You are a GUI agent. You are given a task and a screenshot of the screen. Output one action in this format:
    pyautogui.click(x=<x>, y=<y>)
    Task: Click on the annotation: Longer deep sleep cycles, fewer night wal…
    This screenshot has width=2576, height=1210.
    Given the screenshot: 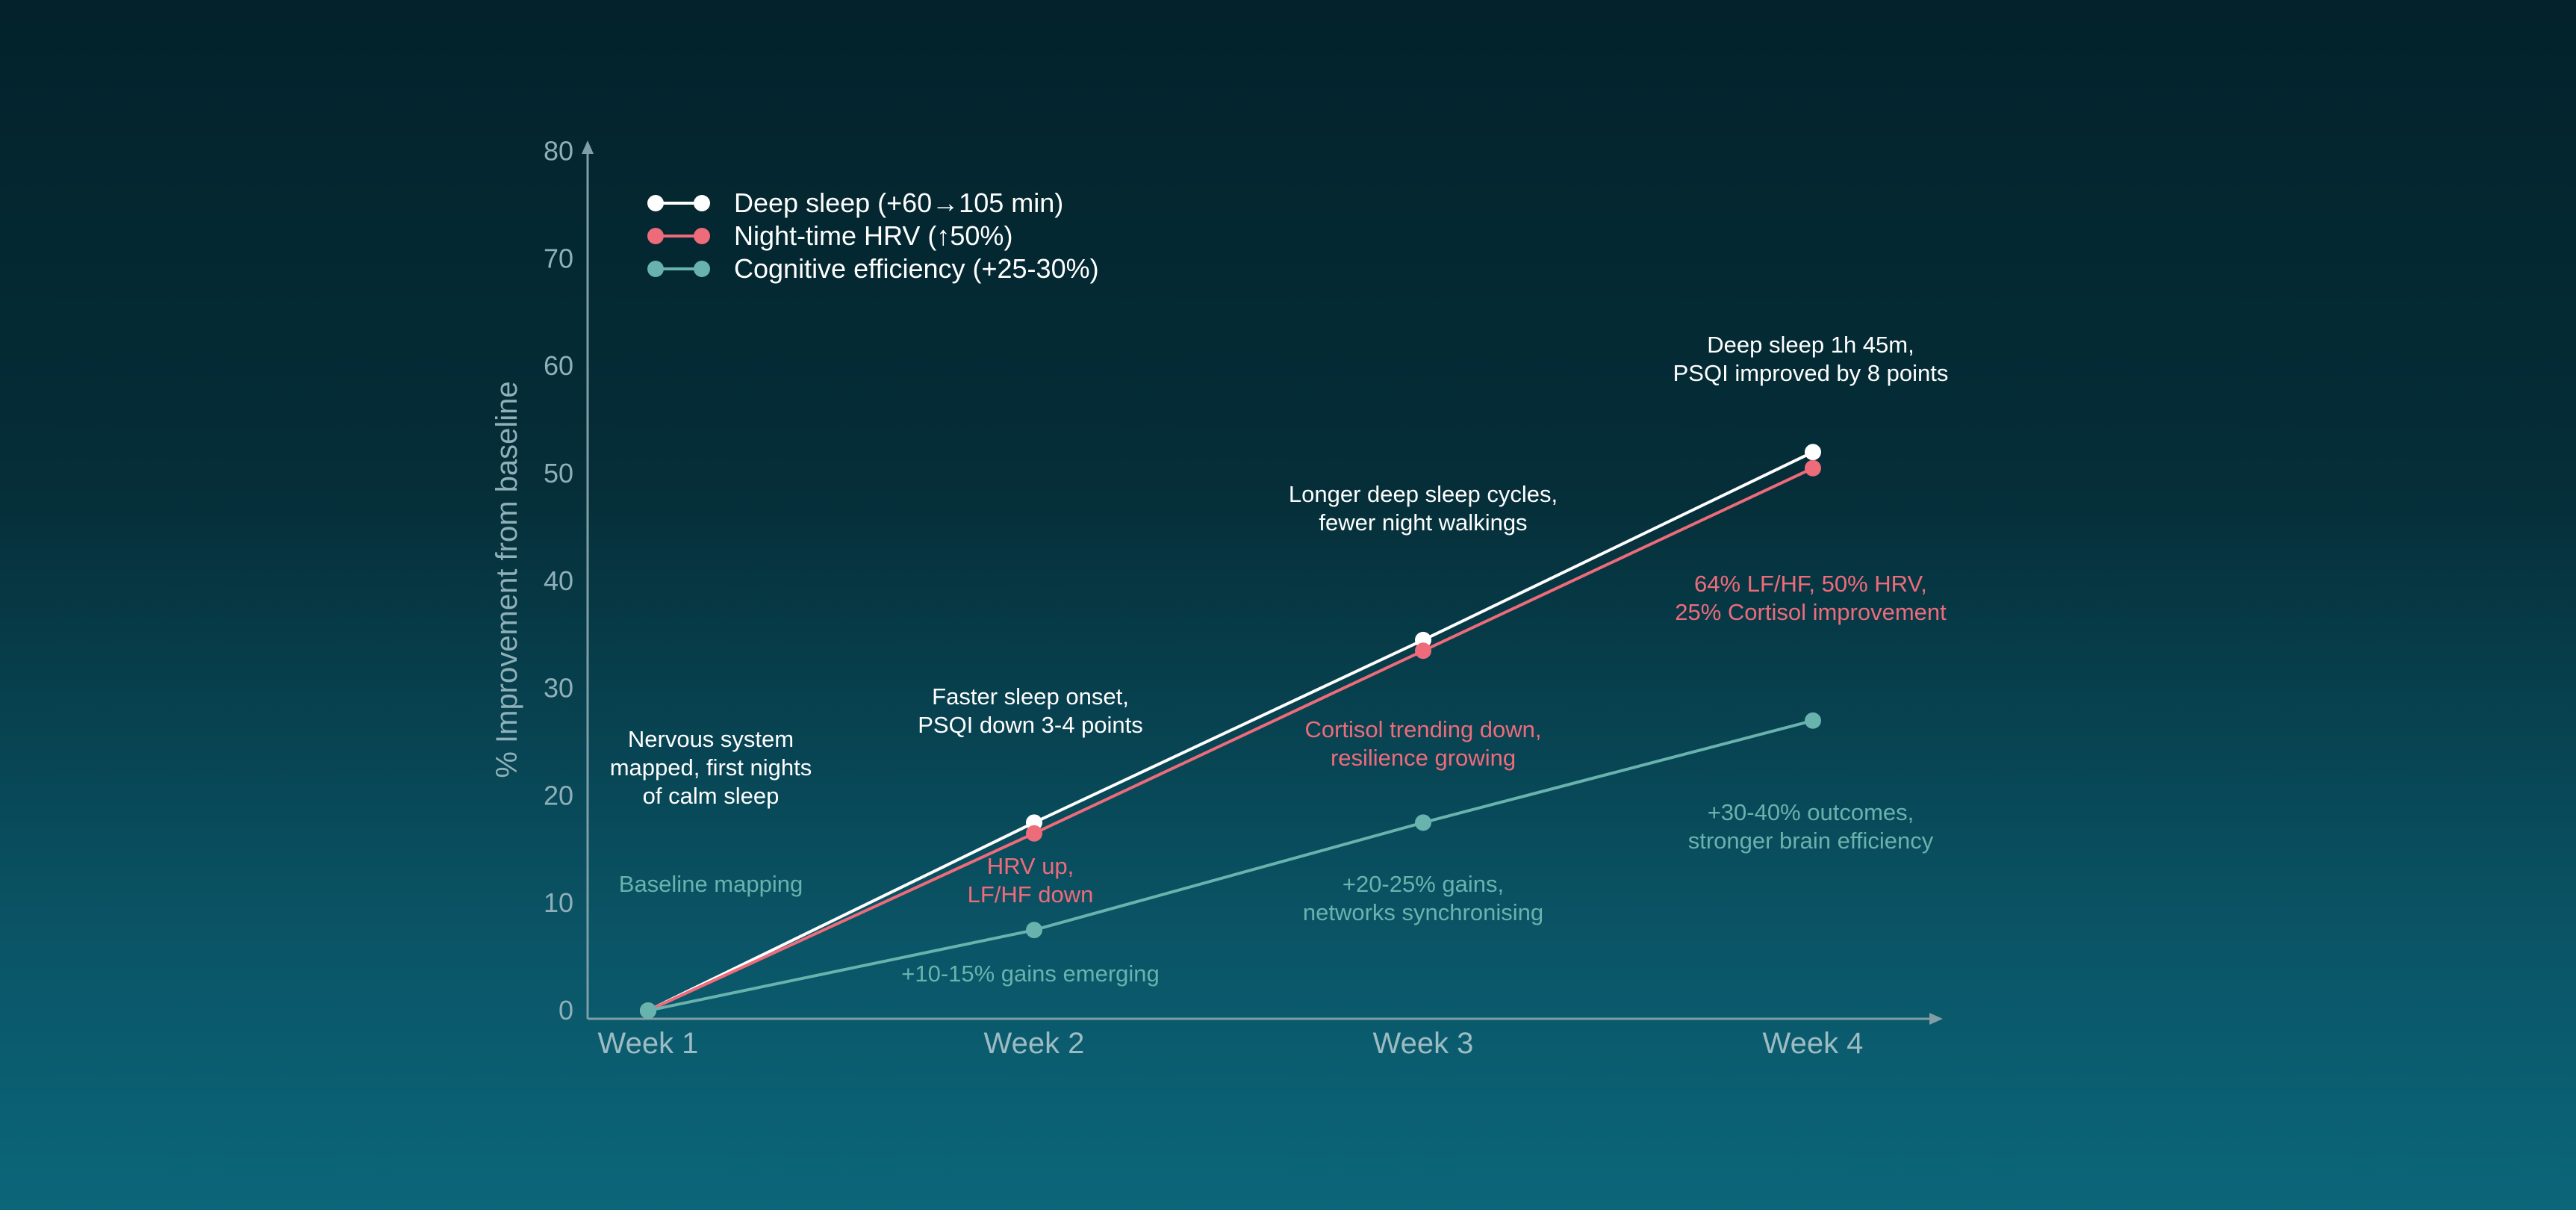 What is the action you would take?
    pyautogui.click(x=1423, y=508)
    